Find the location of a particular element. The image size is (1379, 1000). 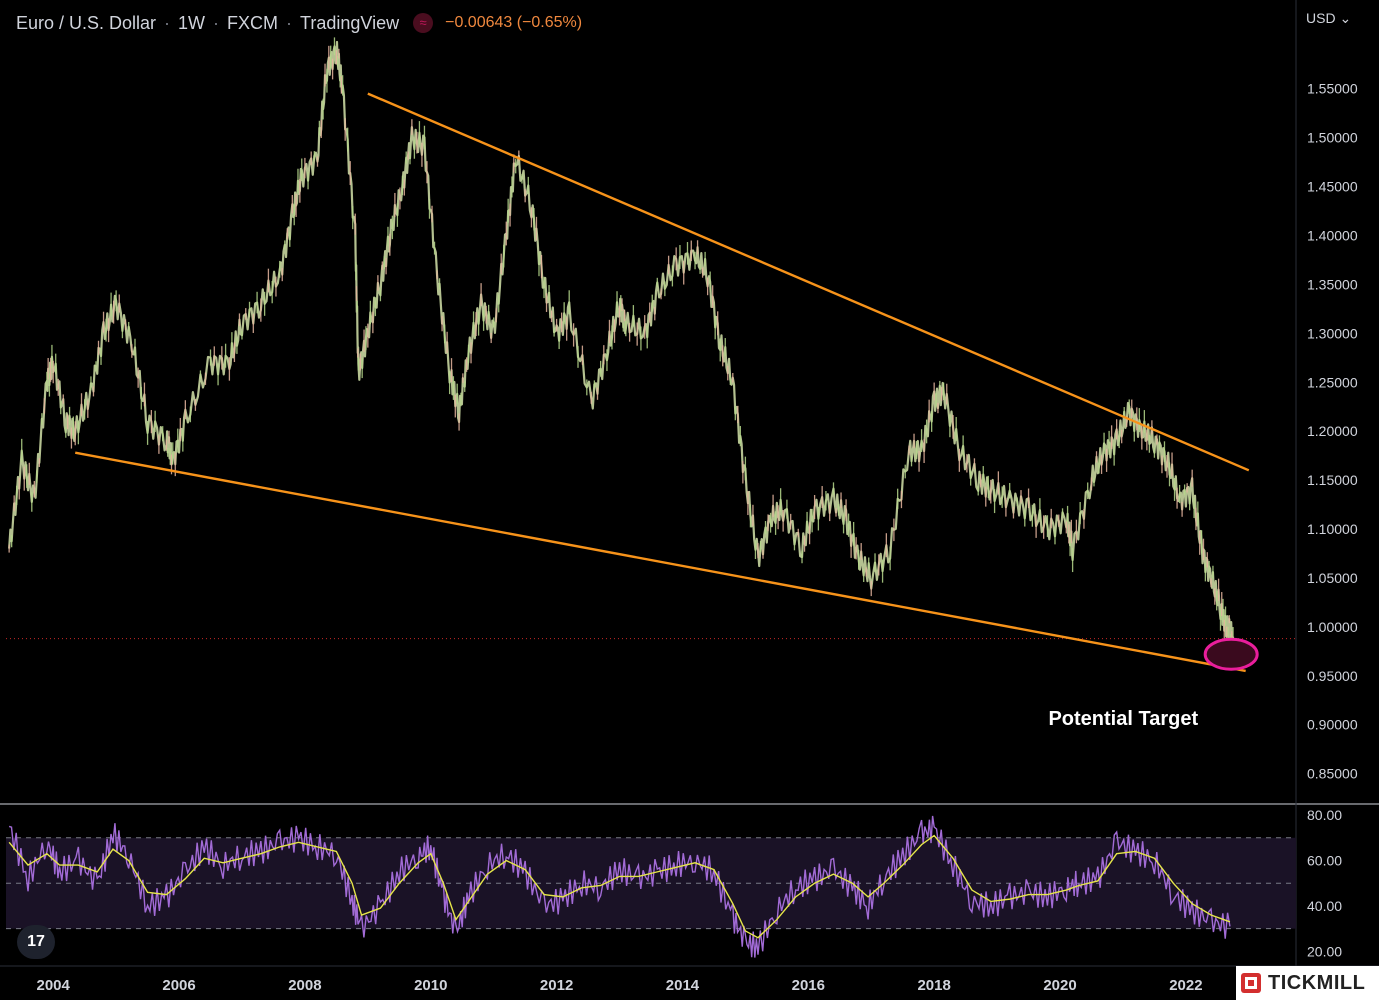

target-circle is located at coordinates (1231, 654).